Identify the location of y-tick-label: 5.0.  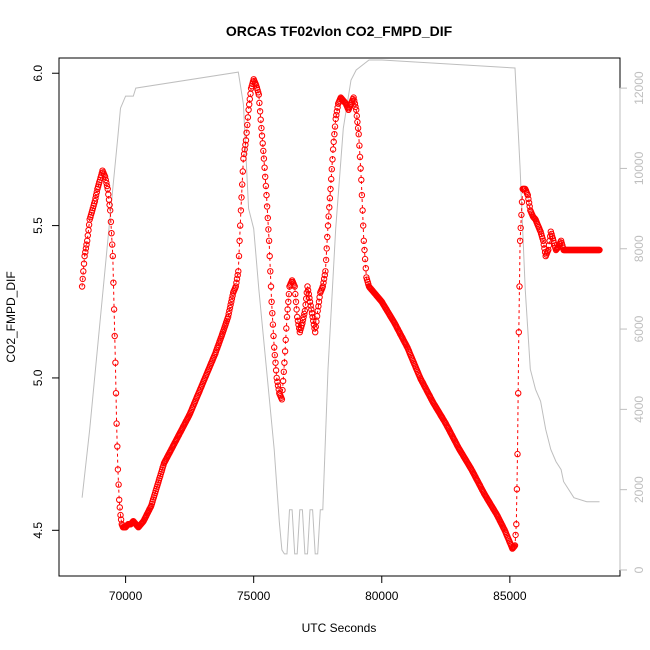
(38, 377).